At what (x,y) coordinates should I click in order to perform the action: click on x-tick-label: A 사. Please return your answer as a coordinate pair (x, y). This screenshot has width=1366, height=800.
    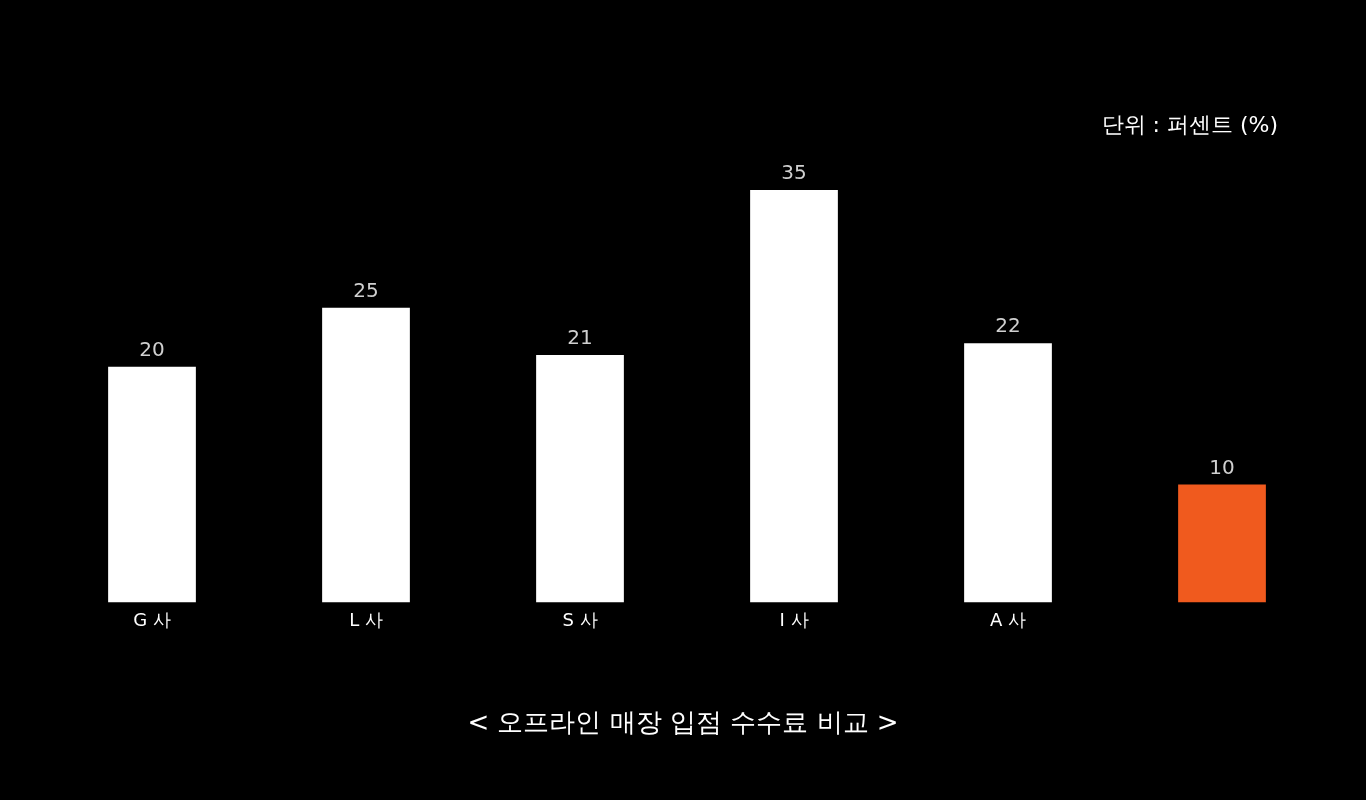
    Looking at the image, I should click on (1008, 619).